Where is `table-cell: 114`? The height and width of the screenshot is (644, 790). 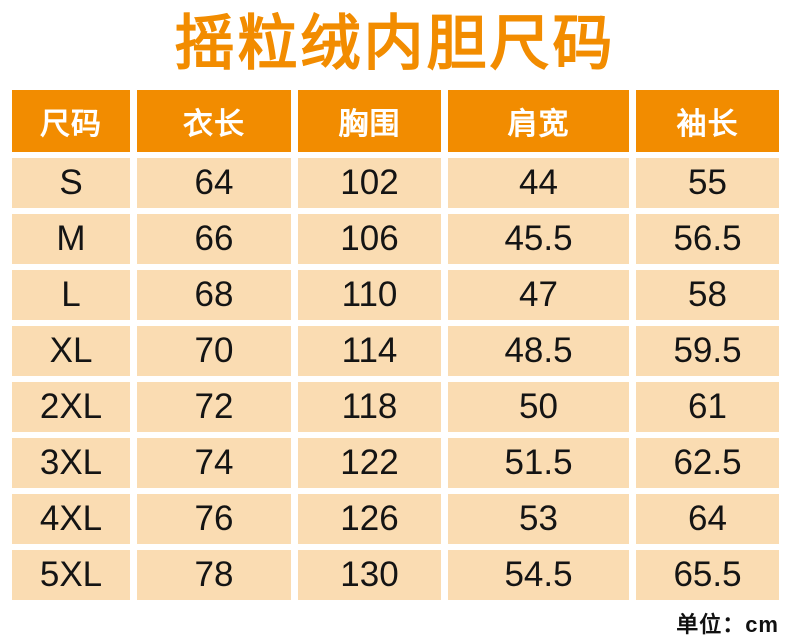 table-cell: 114 is located at coordinates (369, 351).